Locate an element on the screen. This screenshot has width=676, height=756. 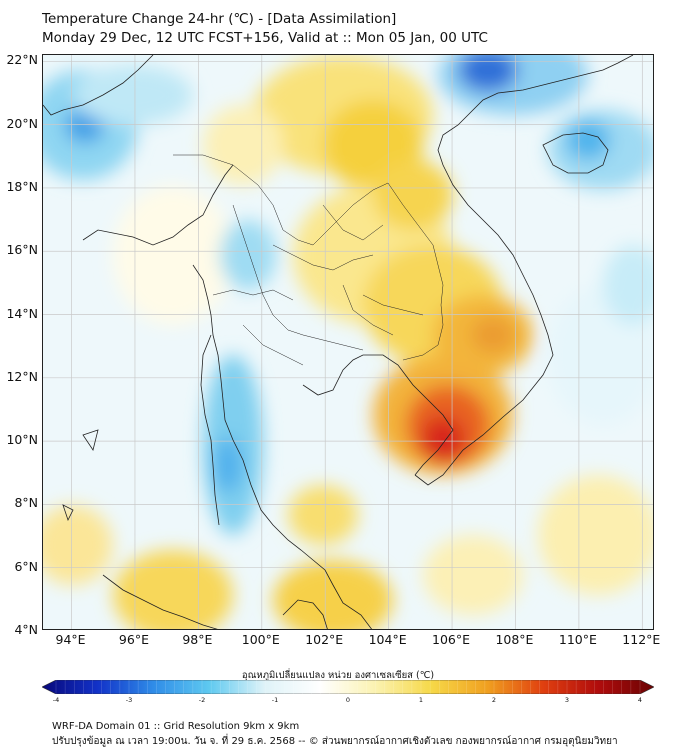
lat-tick-label: 8°N is located at coordinates (26, 503).